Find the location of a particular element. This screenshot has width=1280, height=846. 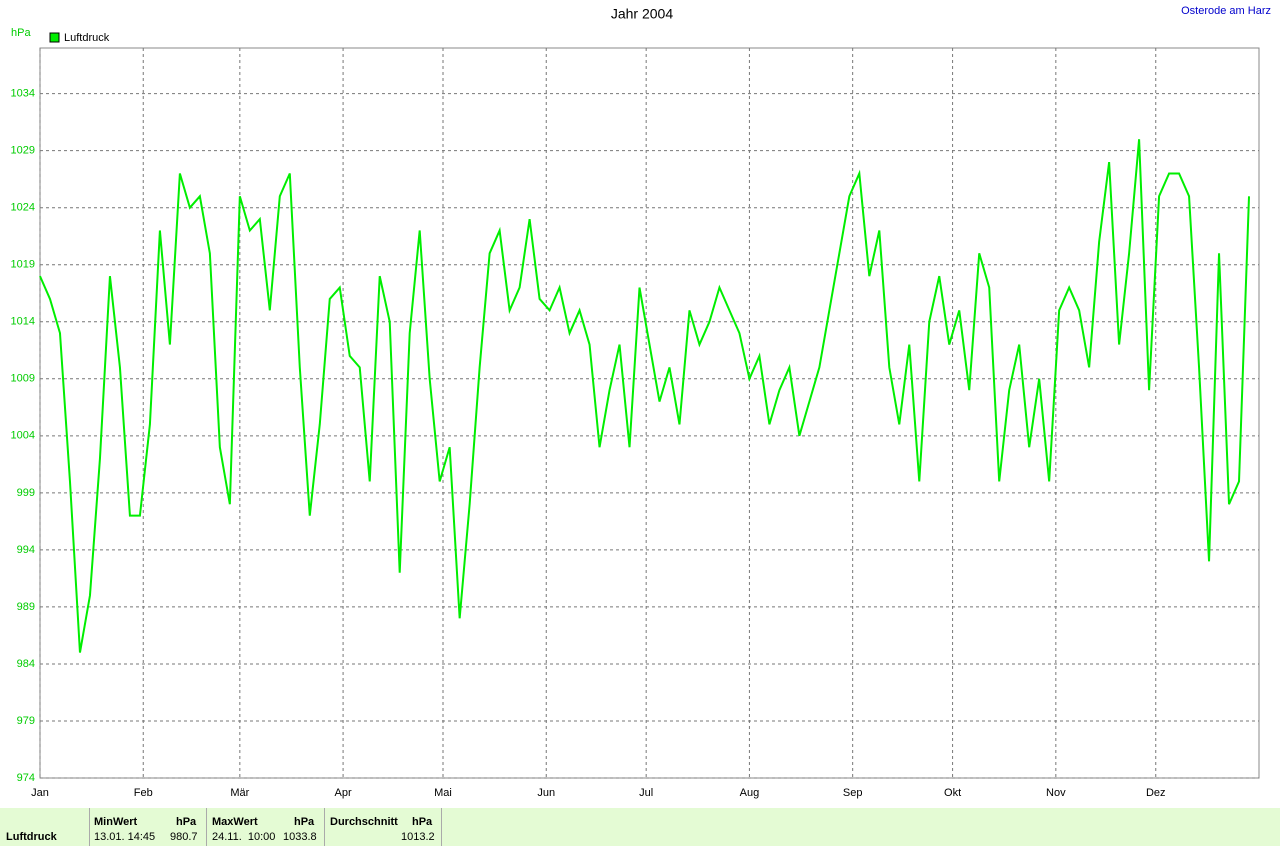

time: 24.11. 10:00 is located at coordinates (244, 837).